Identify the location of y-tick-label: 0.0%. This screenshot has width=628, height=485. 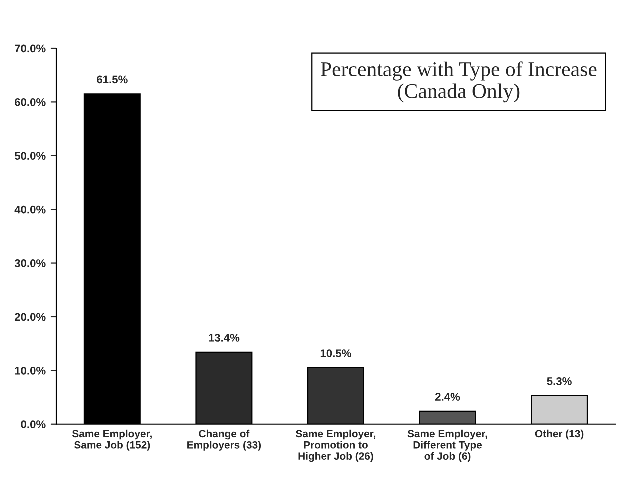
(33, 424).